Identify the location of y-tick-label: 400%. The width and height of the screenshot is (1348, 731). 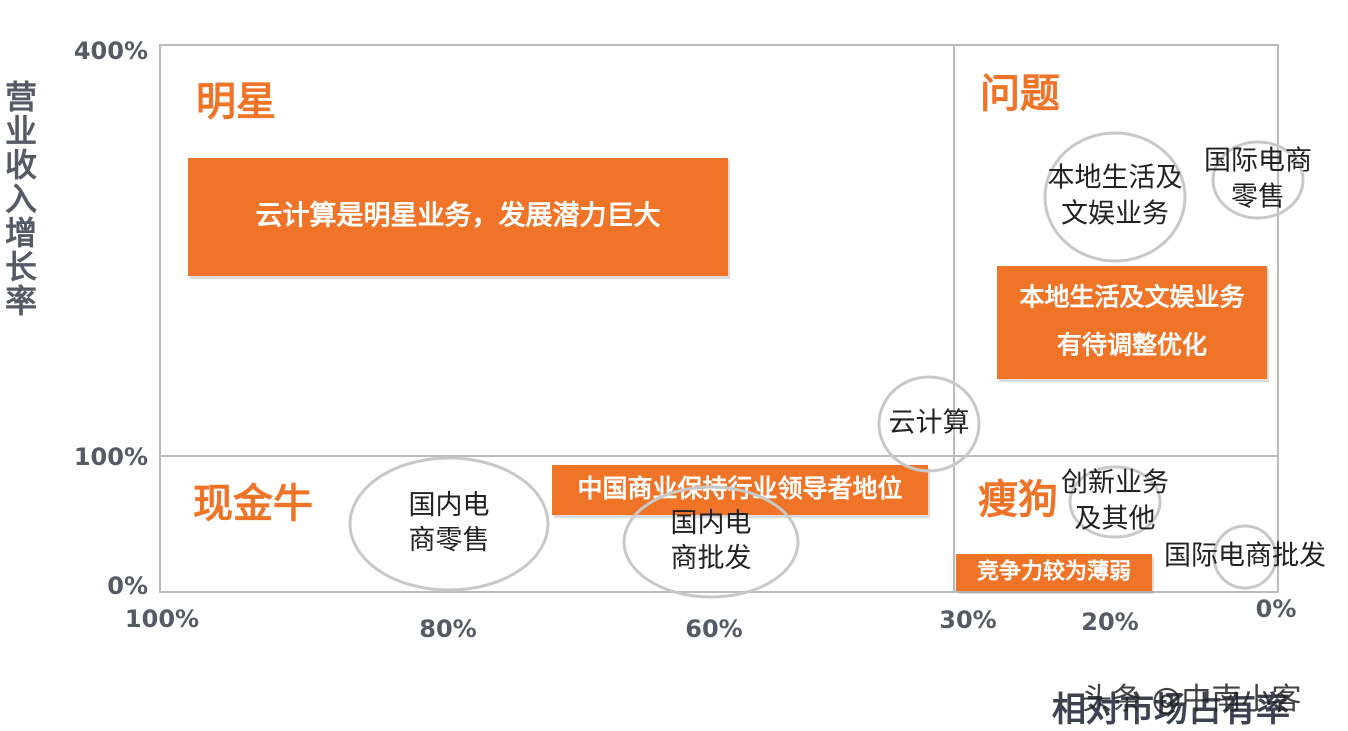
(111, 51).